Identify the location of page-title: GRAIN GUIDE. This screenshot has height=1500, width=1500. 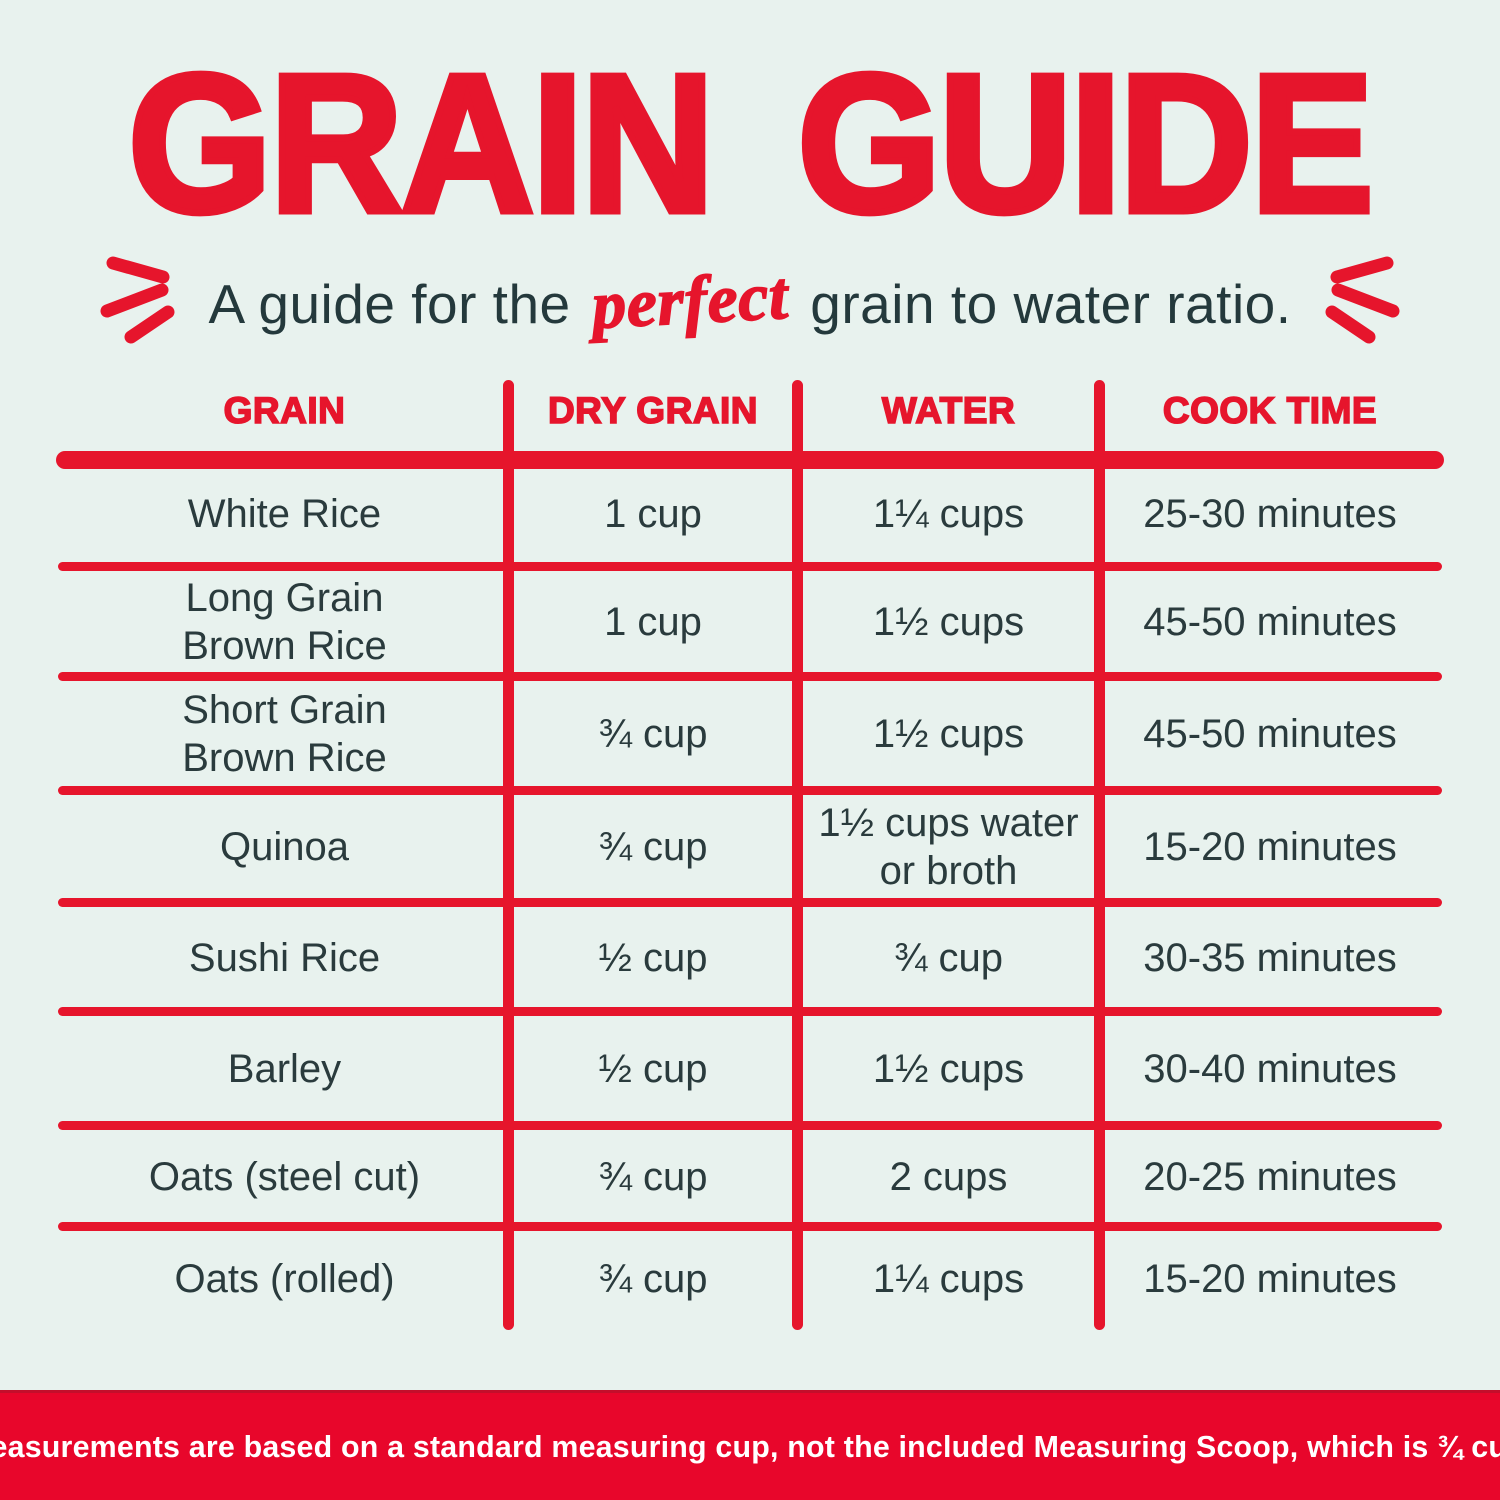
(751, 143).